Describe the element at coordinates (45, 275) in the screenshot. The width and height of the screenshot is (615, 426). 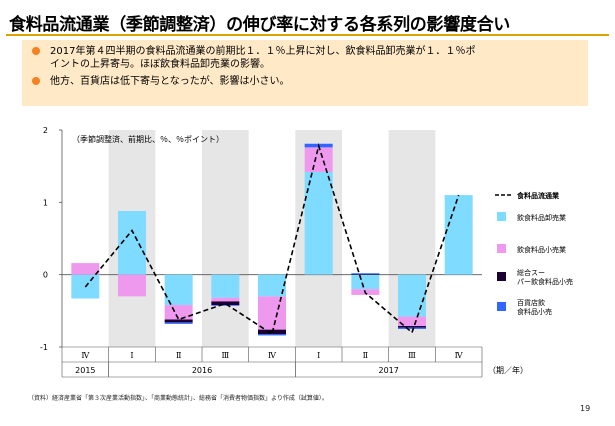
I see `y-tick-label: 0` at that location.